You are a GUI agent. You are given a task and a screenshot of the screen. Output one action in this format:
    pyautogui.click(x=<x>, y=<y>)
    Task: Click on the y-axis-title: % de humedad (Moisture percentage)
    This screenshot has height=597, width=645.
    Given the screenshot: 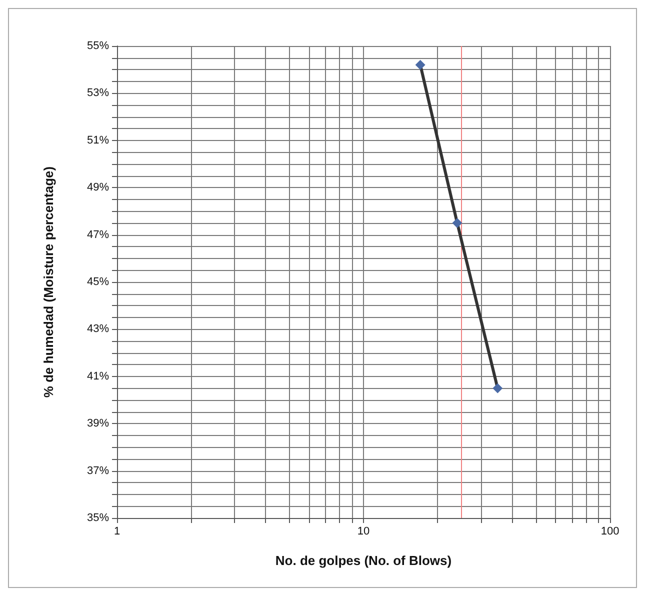 What is the action you would take?
    pyautogui.click(x=48, y=282)
    